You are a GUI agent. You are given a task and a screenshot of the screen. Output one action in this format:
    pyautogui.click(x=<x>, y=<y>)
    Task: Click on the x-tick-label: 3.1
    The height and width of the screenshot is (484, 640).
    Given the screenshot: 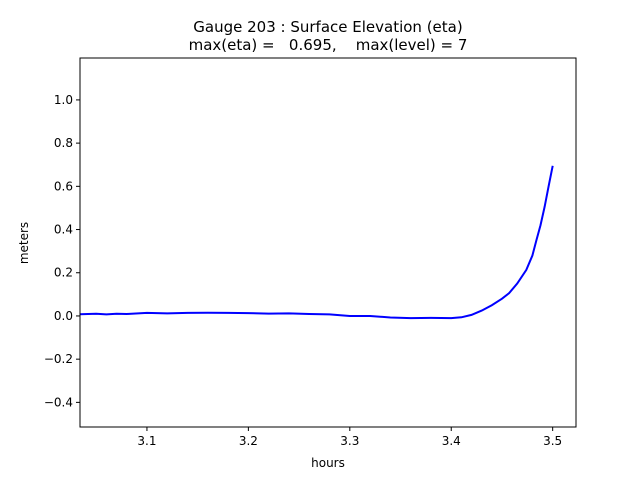 What is the action you would take?
    pyautogui.click(x=146, y=441)
    